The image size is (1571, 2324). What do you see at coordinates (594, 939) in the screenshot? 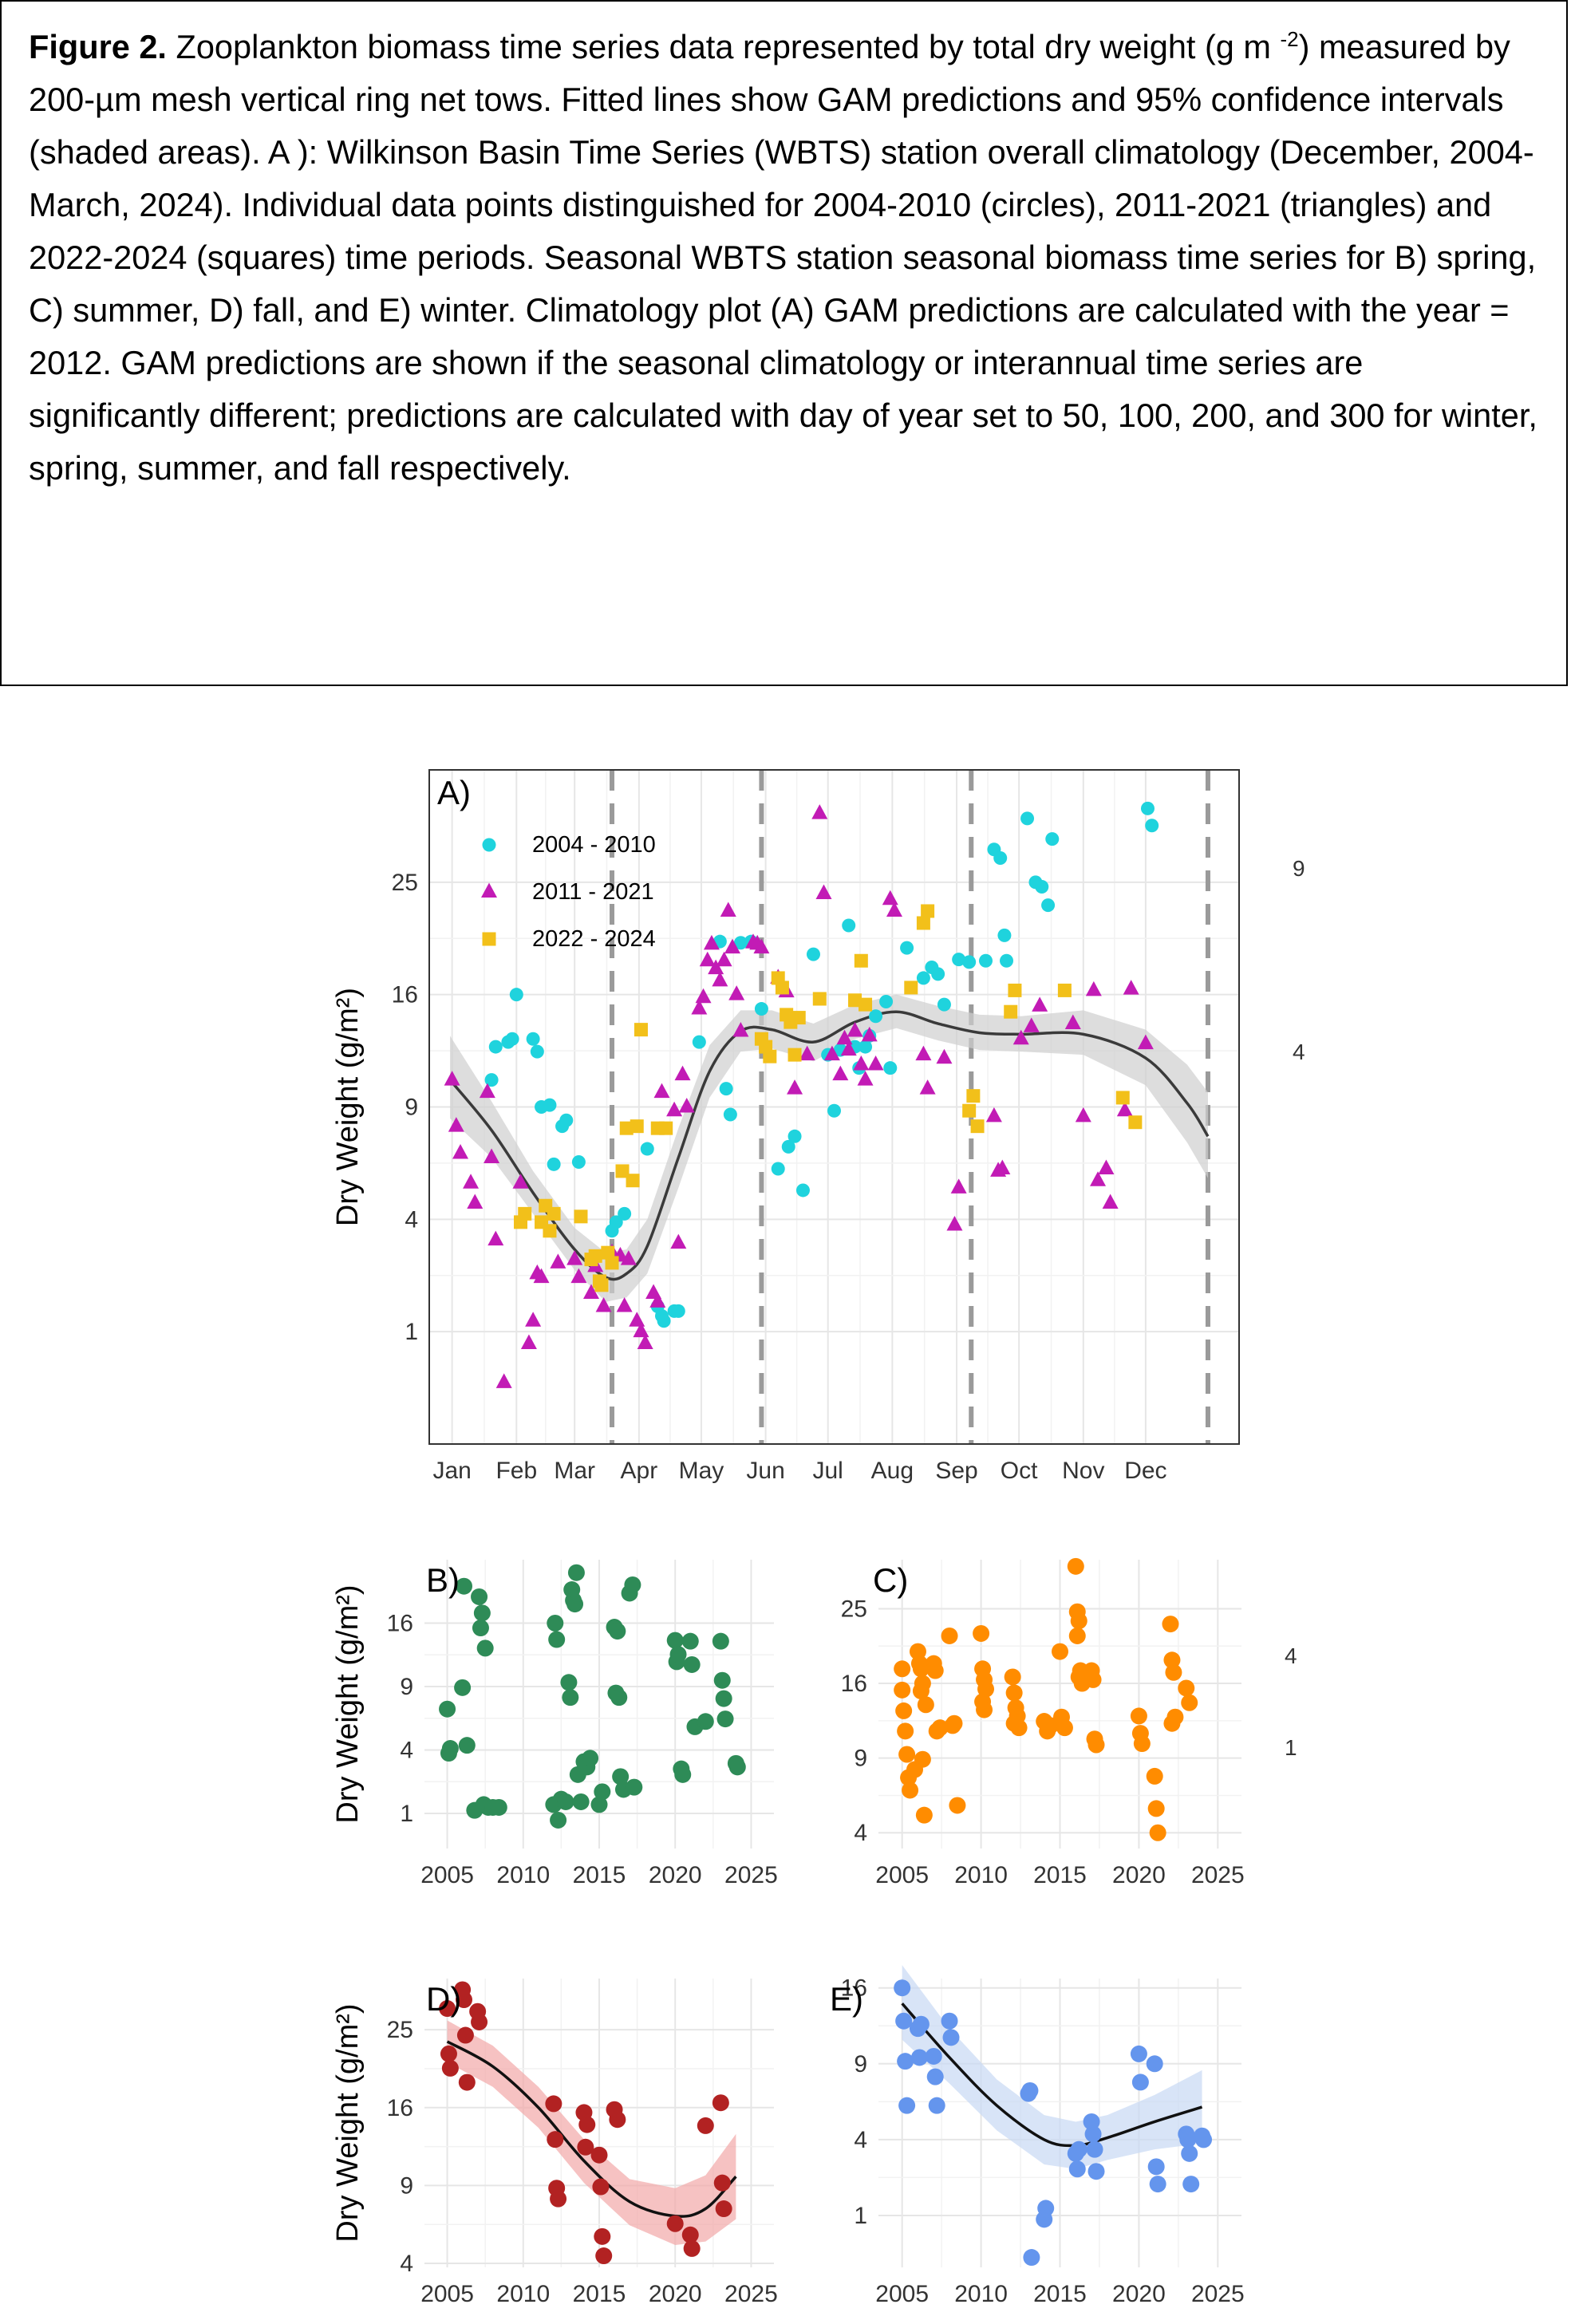
I see `legend-entry: 2022 - 2024` at bounding box center [594, 939].